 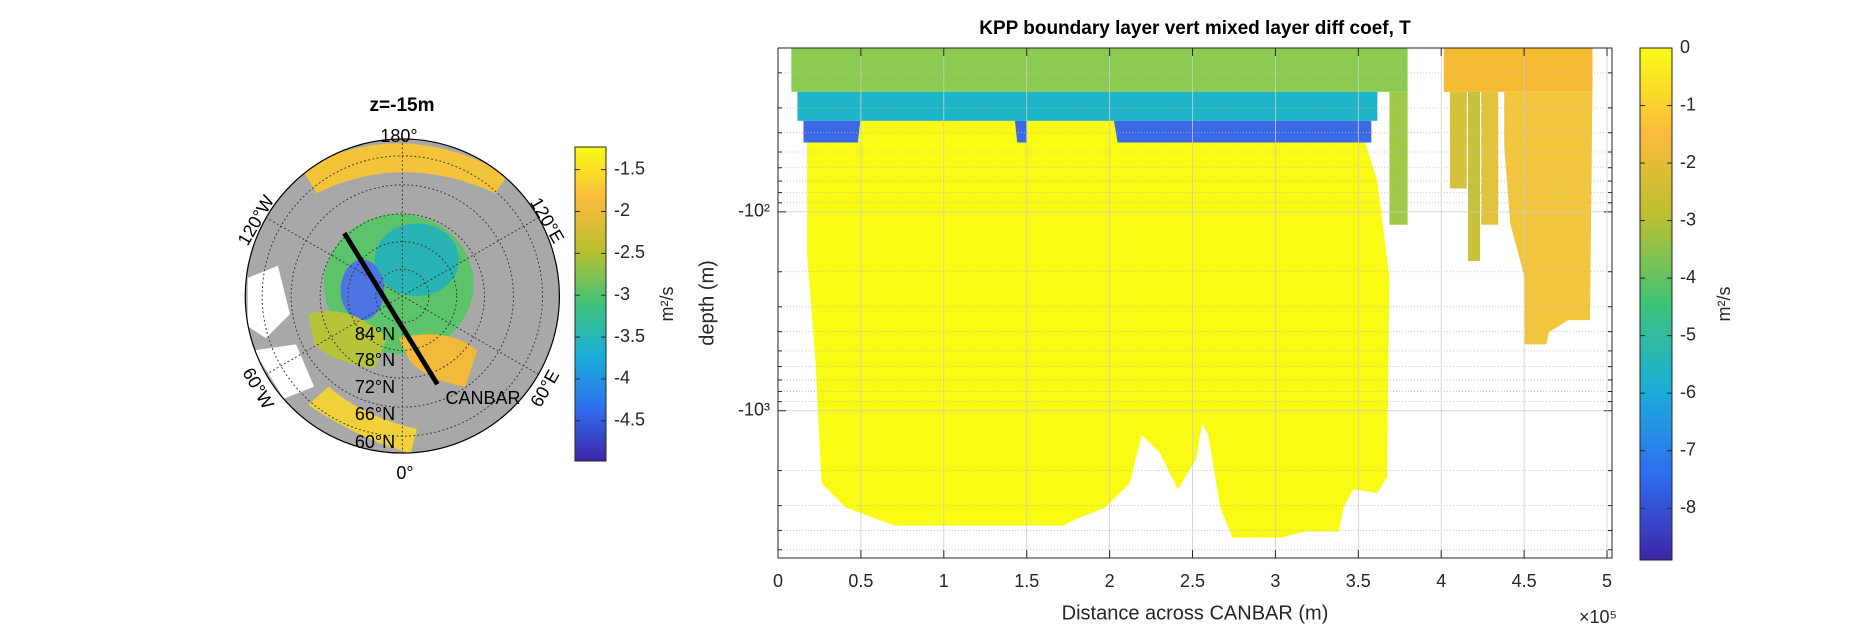 I want to click on map-field, so click(x=402, y=296).